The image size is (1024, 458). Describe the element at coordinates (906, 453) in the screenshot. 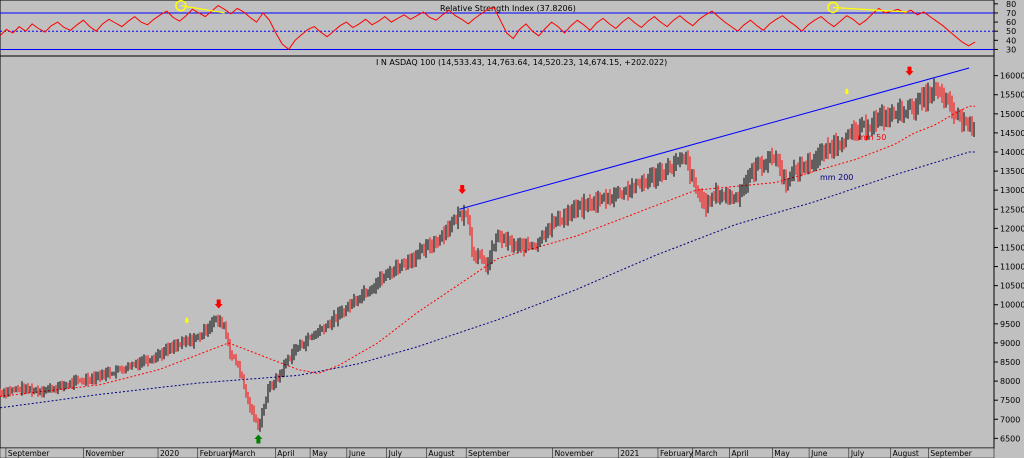

I see `x-label-19: August` at that location.